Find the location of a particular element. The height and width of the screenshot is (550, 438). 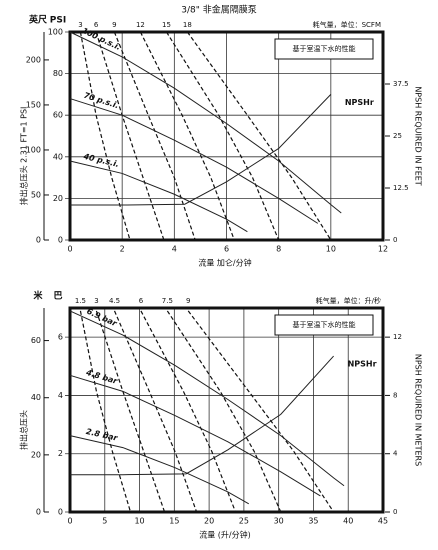

y-axis-label: 排出总压头 2.31 FT=1 PSI is located at coordinates (24, 156).